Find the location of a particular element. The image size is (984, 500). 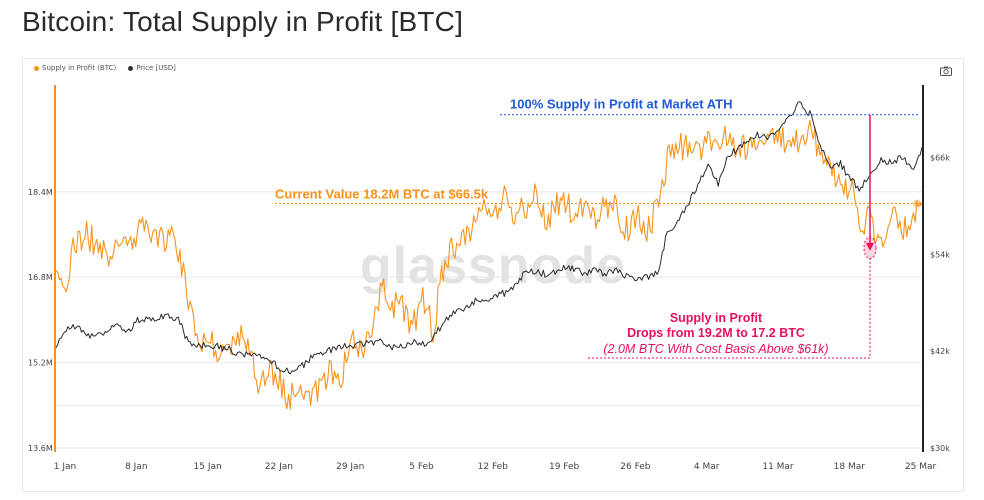

y-left-tick-label-1: 15.2M is located at coordinates (40, 363).